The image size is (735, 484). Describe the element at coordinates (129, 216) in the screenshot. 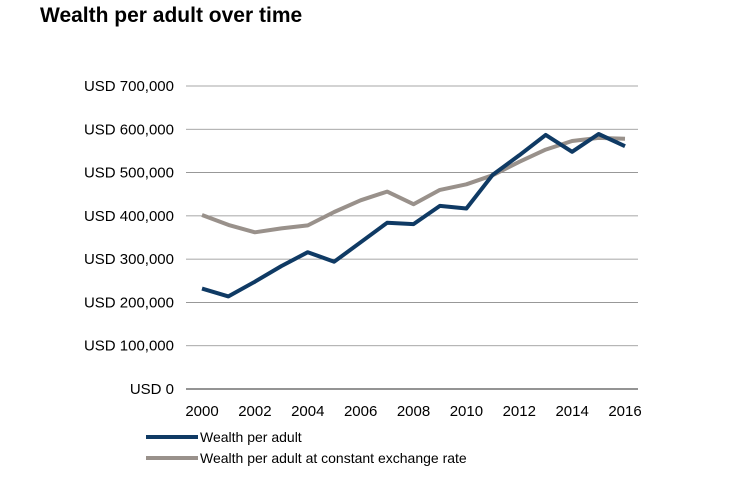

I see `y-tick-label: USD 400,000` at that location.